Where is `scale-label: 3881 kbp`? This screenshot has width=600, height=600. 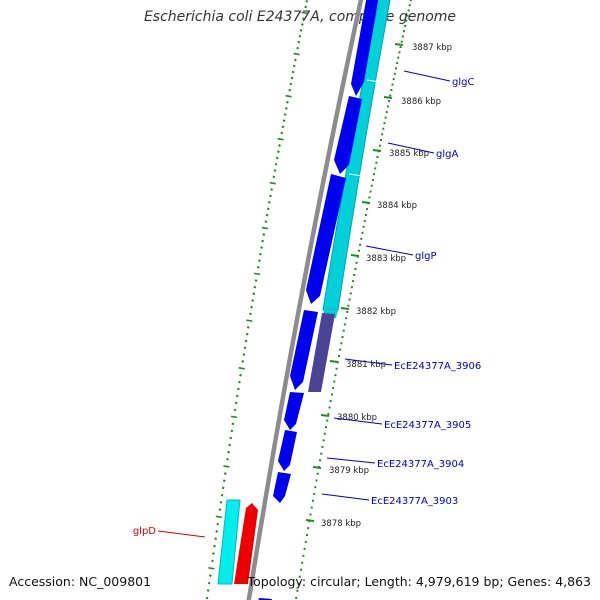
scale-label: 3881 kbp is located at coordinates (366, 365).